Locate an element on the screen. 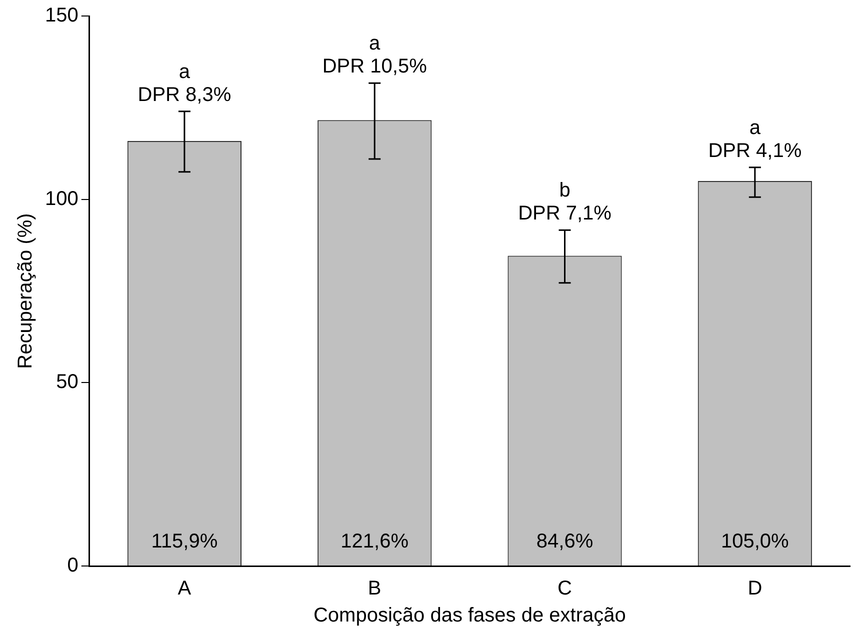  x-axis-title: Composição das fases de extração is located at coordinates (469, 615).